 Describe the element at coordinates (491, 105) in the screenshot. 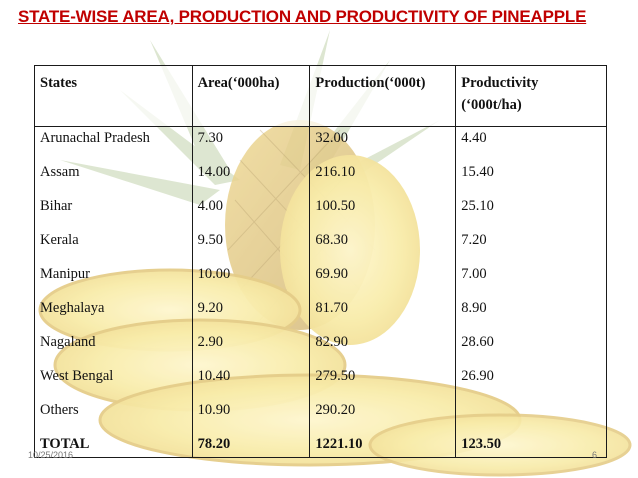

I see `header-productivity-line2: (‘000t/ha)` at that location.